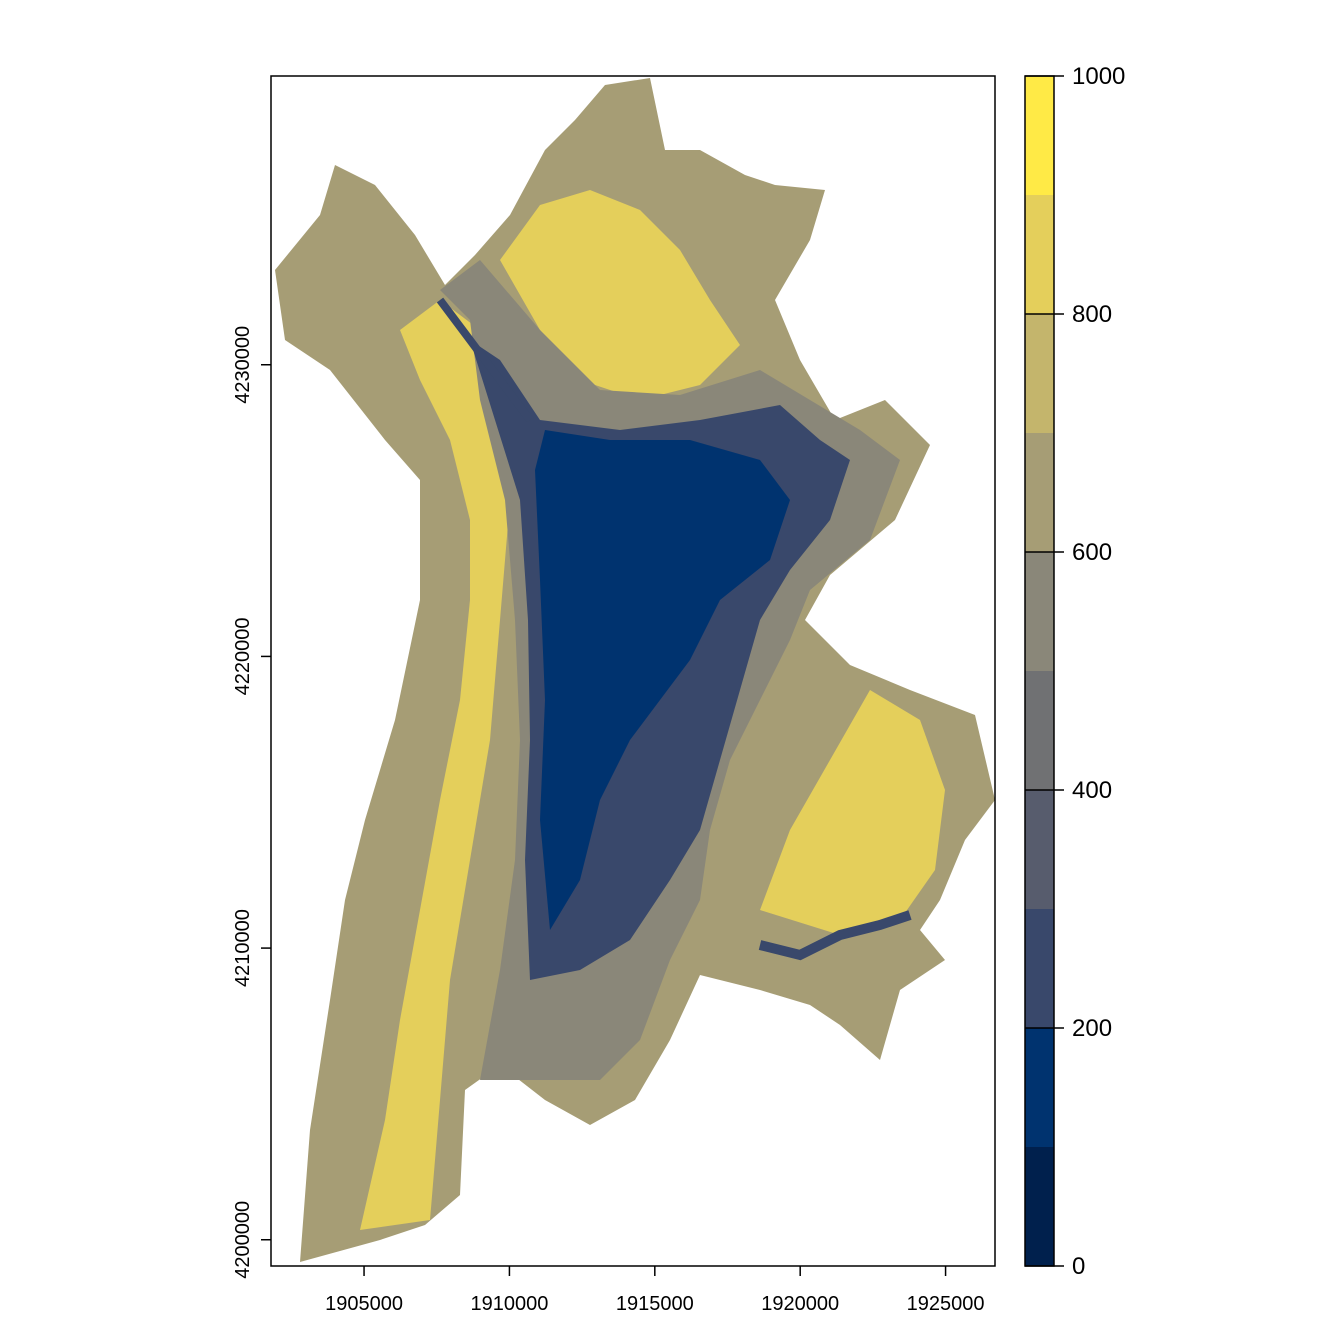  I want to click on legend-tick-label: 600, so click(1092, 552).